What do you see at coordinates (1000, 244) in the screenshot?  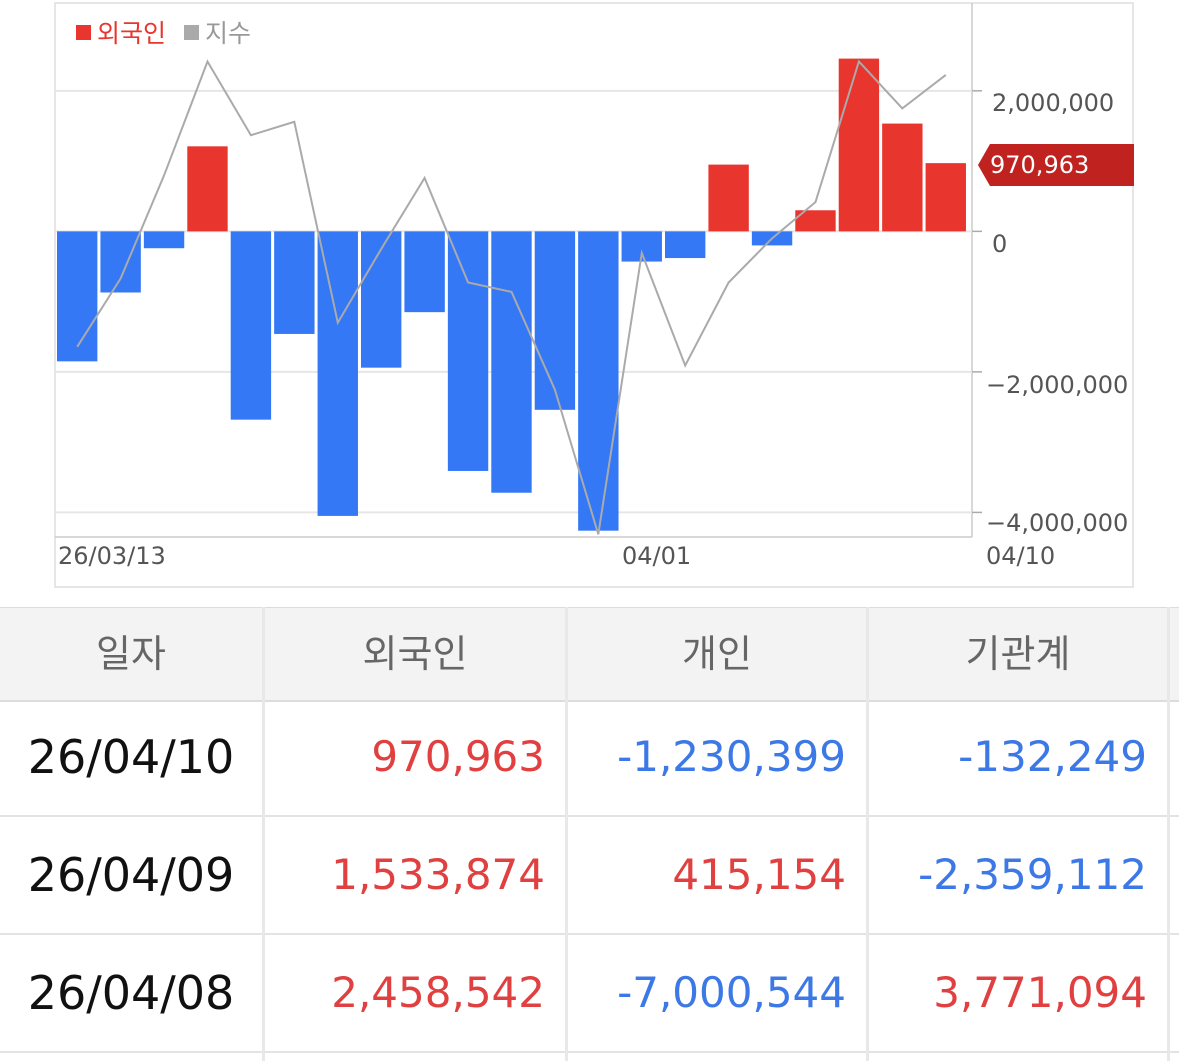 I see `y-tick-label: 0` at bounding box center [1000, 244].